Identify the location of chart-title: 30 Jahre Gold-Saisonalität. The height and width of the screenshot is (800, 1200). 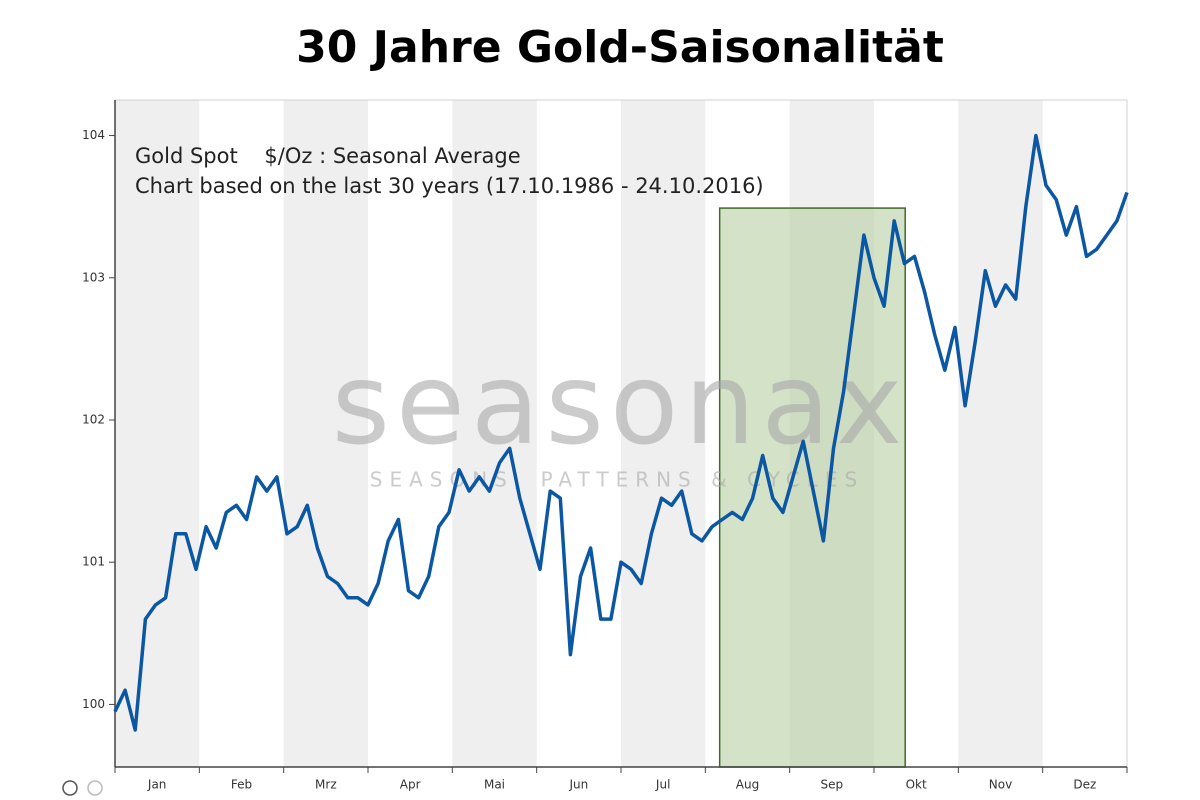
(620, 47).